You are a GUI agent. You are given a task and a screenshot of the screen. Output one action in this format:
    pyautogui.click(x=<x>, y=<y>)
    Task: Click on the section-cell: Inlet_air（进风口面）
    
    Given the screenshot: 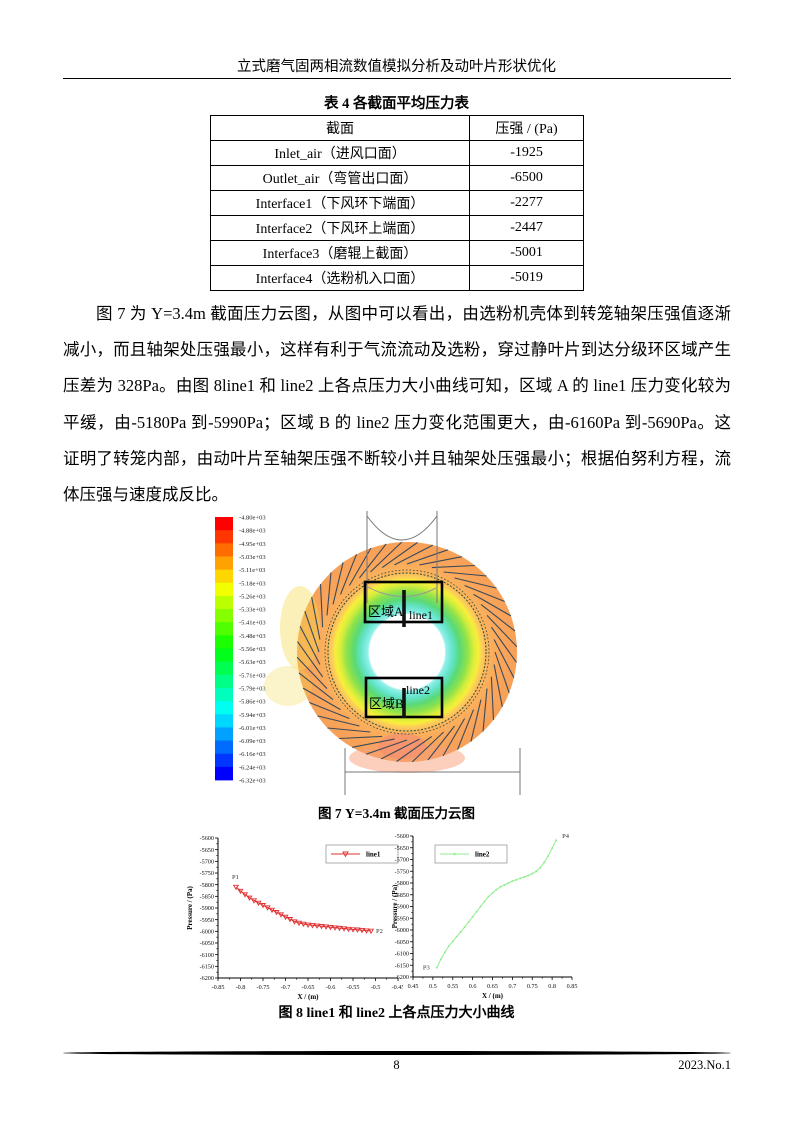 What is the action you would take?
    pyautogui.click(x=340, y=153)
    